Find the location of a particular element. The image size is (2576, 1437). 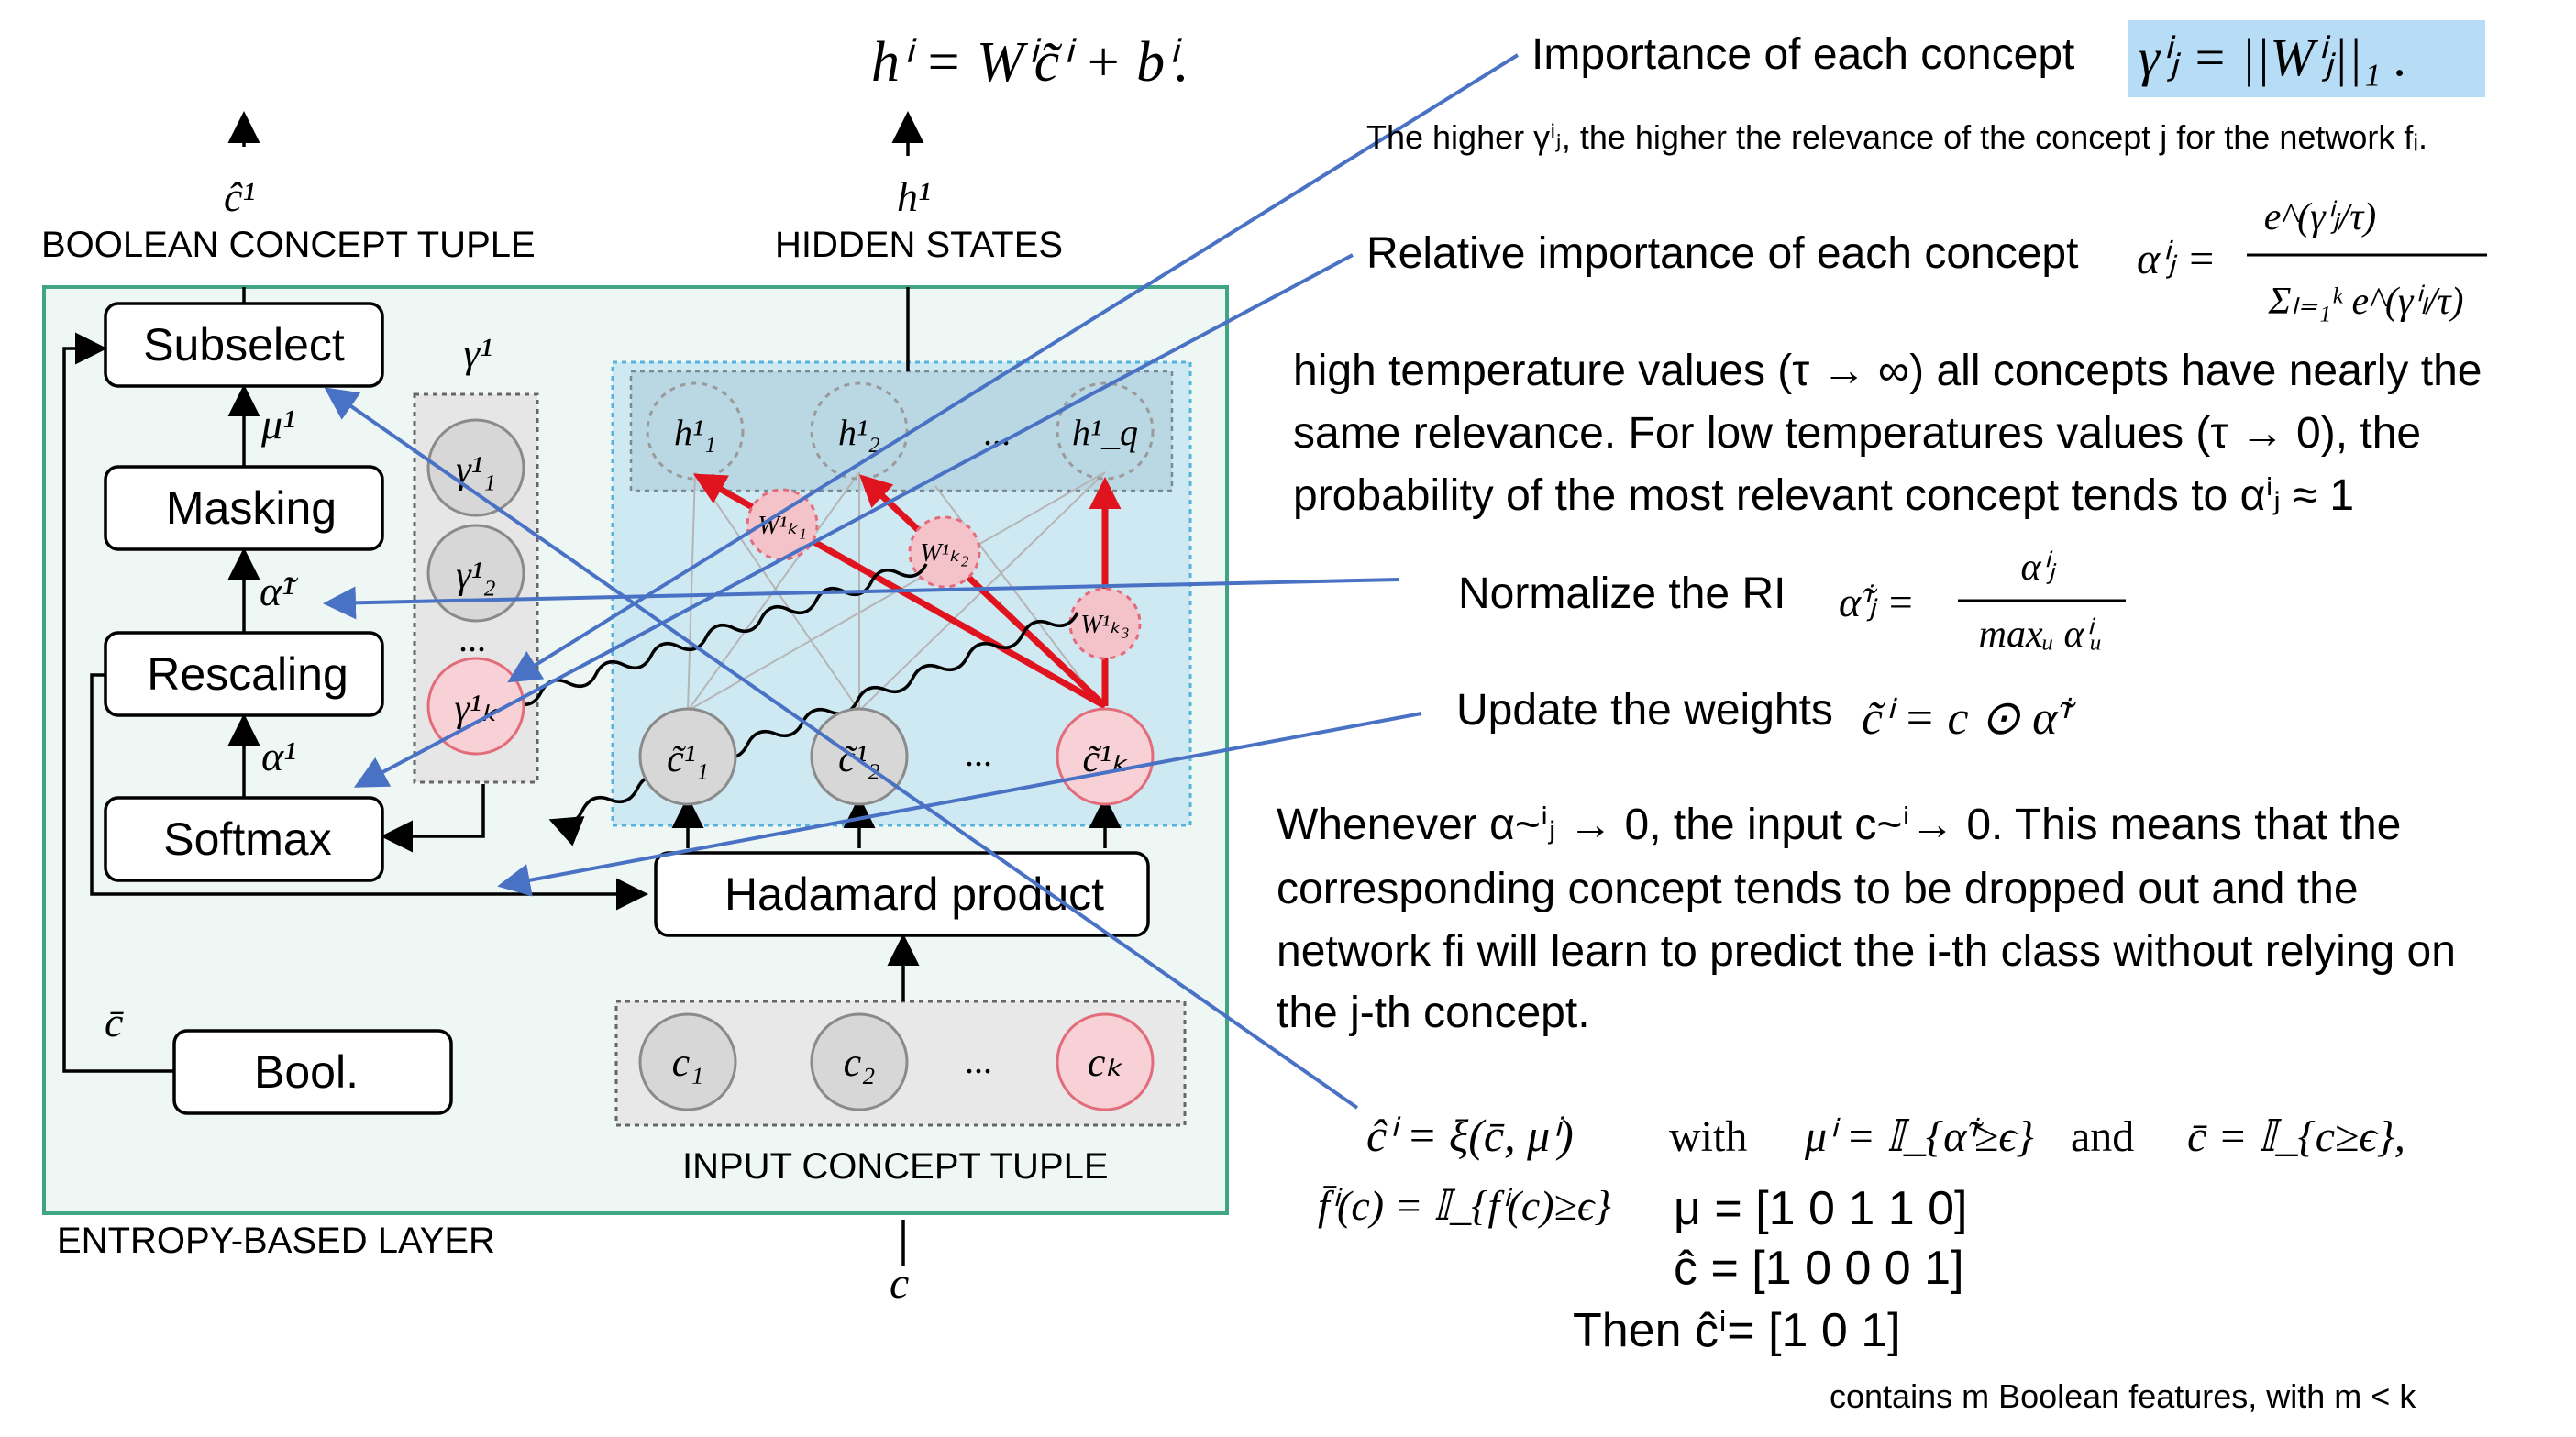

normalize-formula-denominator: maxᵤ αⁱᵤ is located at coordinates (2041, 635).